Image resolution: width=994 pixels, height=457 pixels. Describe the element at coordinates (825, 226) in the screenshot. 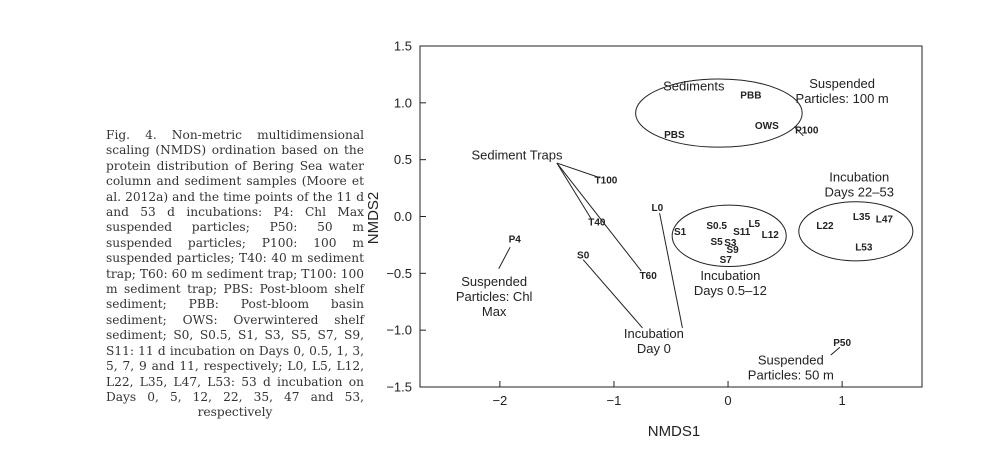

I see `point-label: L22` at that location.